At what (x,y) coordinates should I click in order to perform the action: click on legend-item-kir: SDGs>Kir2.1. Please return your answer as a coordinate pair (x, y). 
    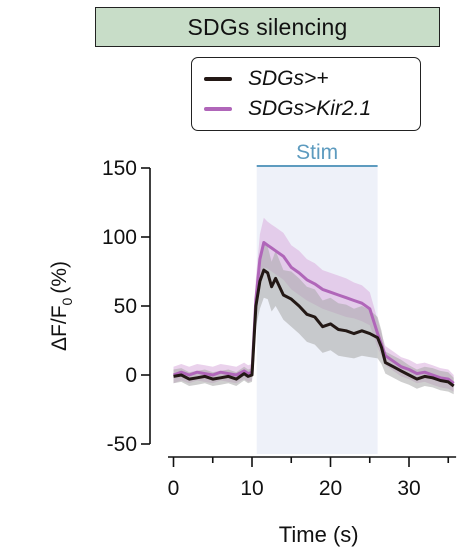
    Looking at the image, I should click on (312, 109).